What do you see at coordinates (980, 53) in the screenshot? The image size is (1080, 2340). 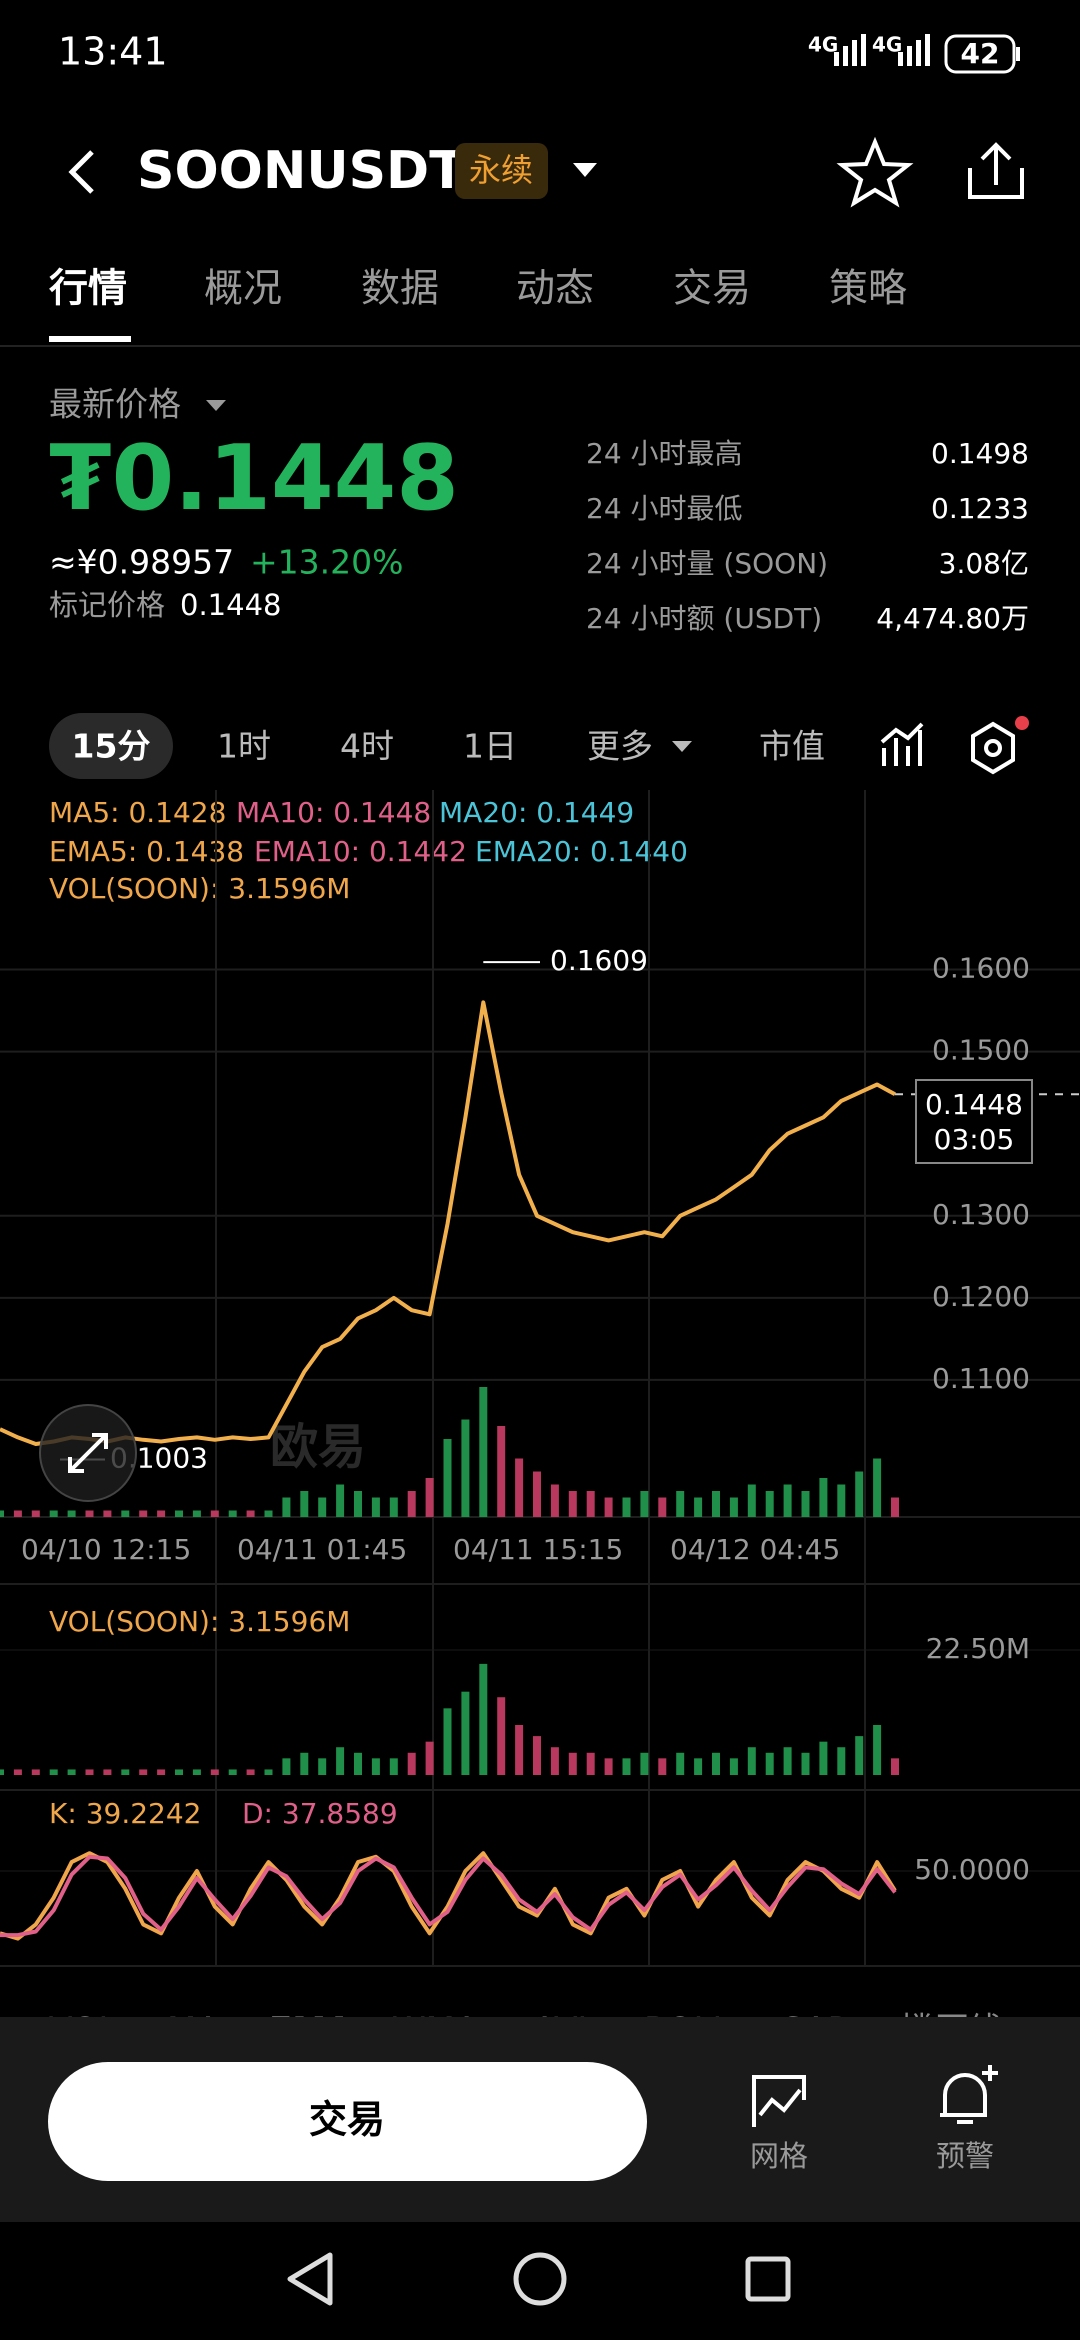 I see `battery-level: 42` at bounding box center [980, 53].